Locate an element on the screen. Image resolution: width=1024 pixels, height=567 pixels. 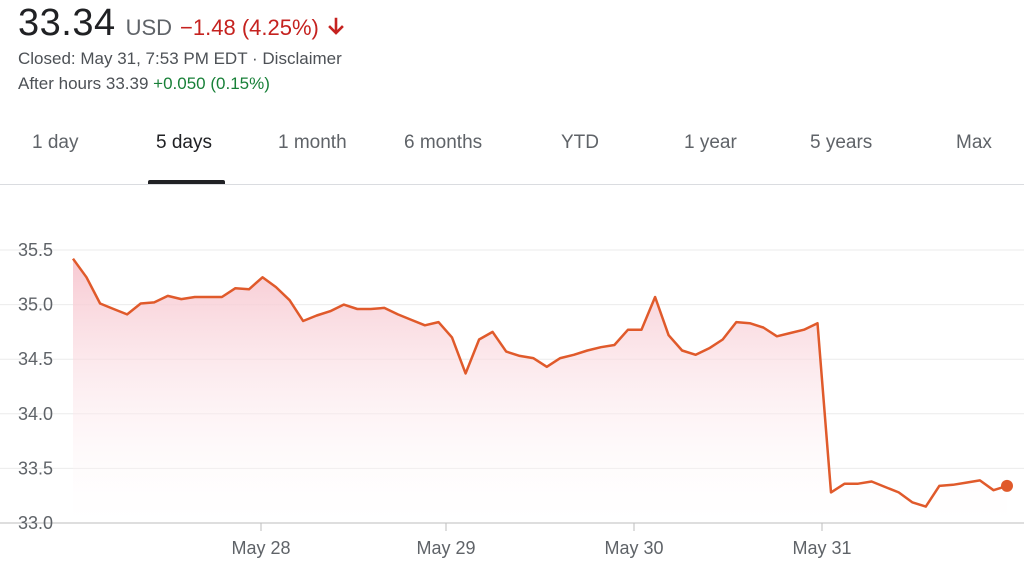
x-tick-label: May 30 is located at coordinates (633, 548).